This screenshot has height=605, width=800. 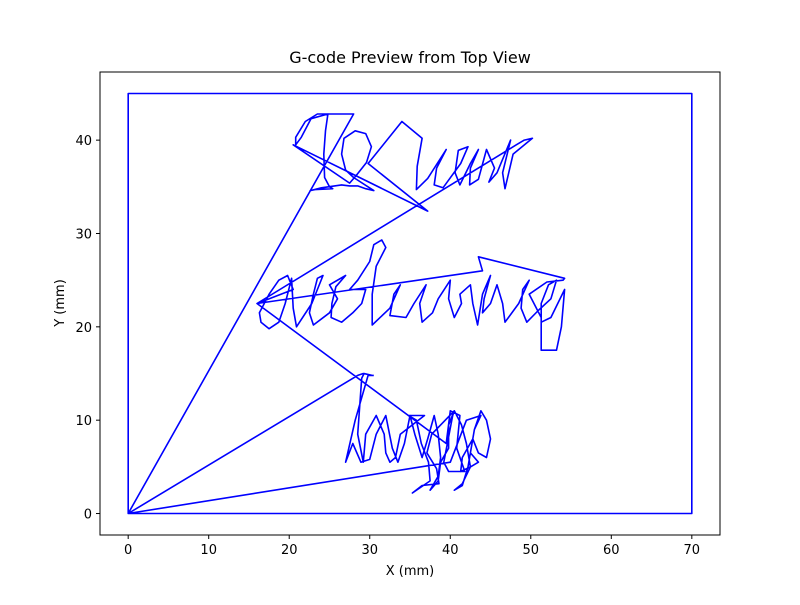 I want to click on chart-title: G-code Preview from Top View, so click(x=410, y=57).